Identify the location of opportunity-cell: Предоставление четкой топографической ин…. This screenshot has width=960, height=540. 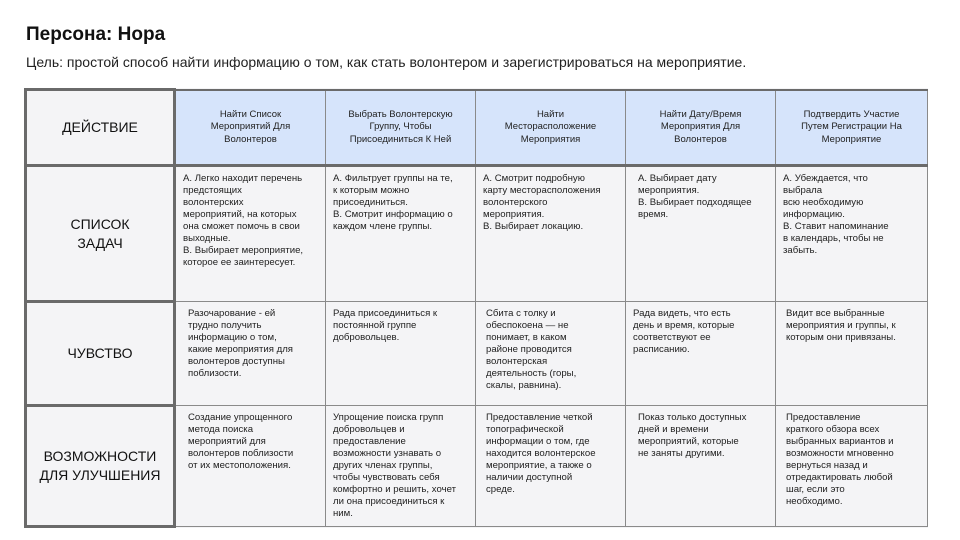
(550, 466).